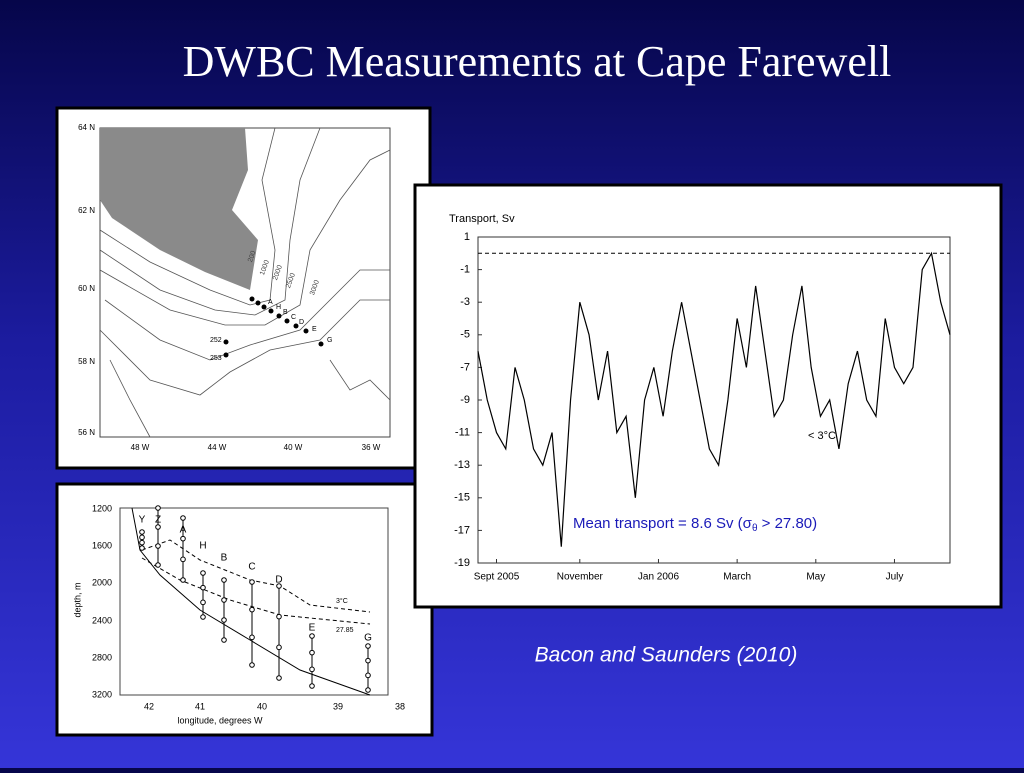 The width and height of the screenshot is (1024, 773). I want to click on station-label: 253, so click(216, 358).